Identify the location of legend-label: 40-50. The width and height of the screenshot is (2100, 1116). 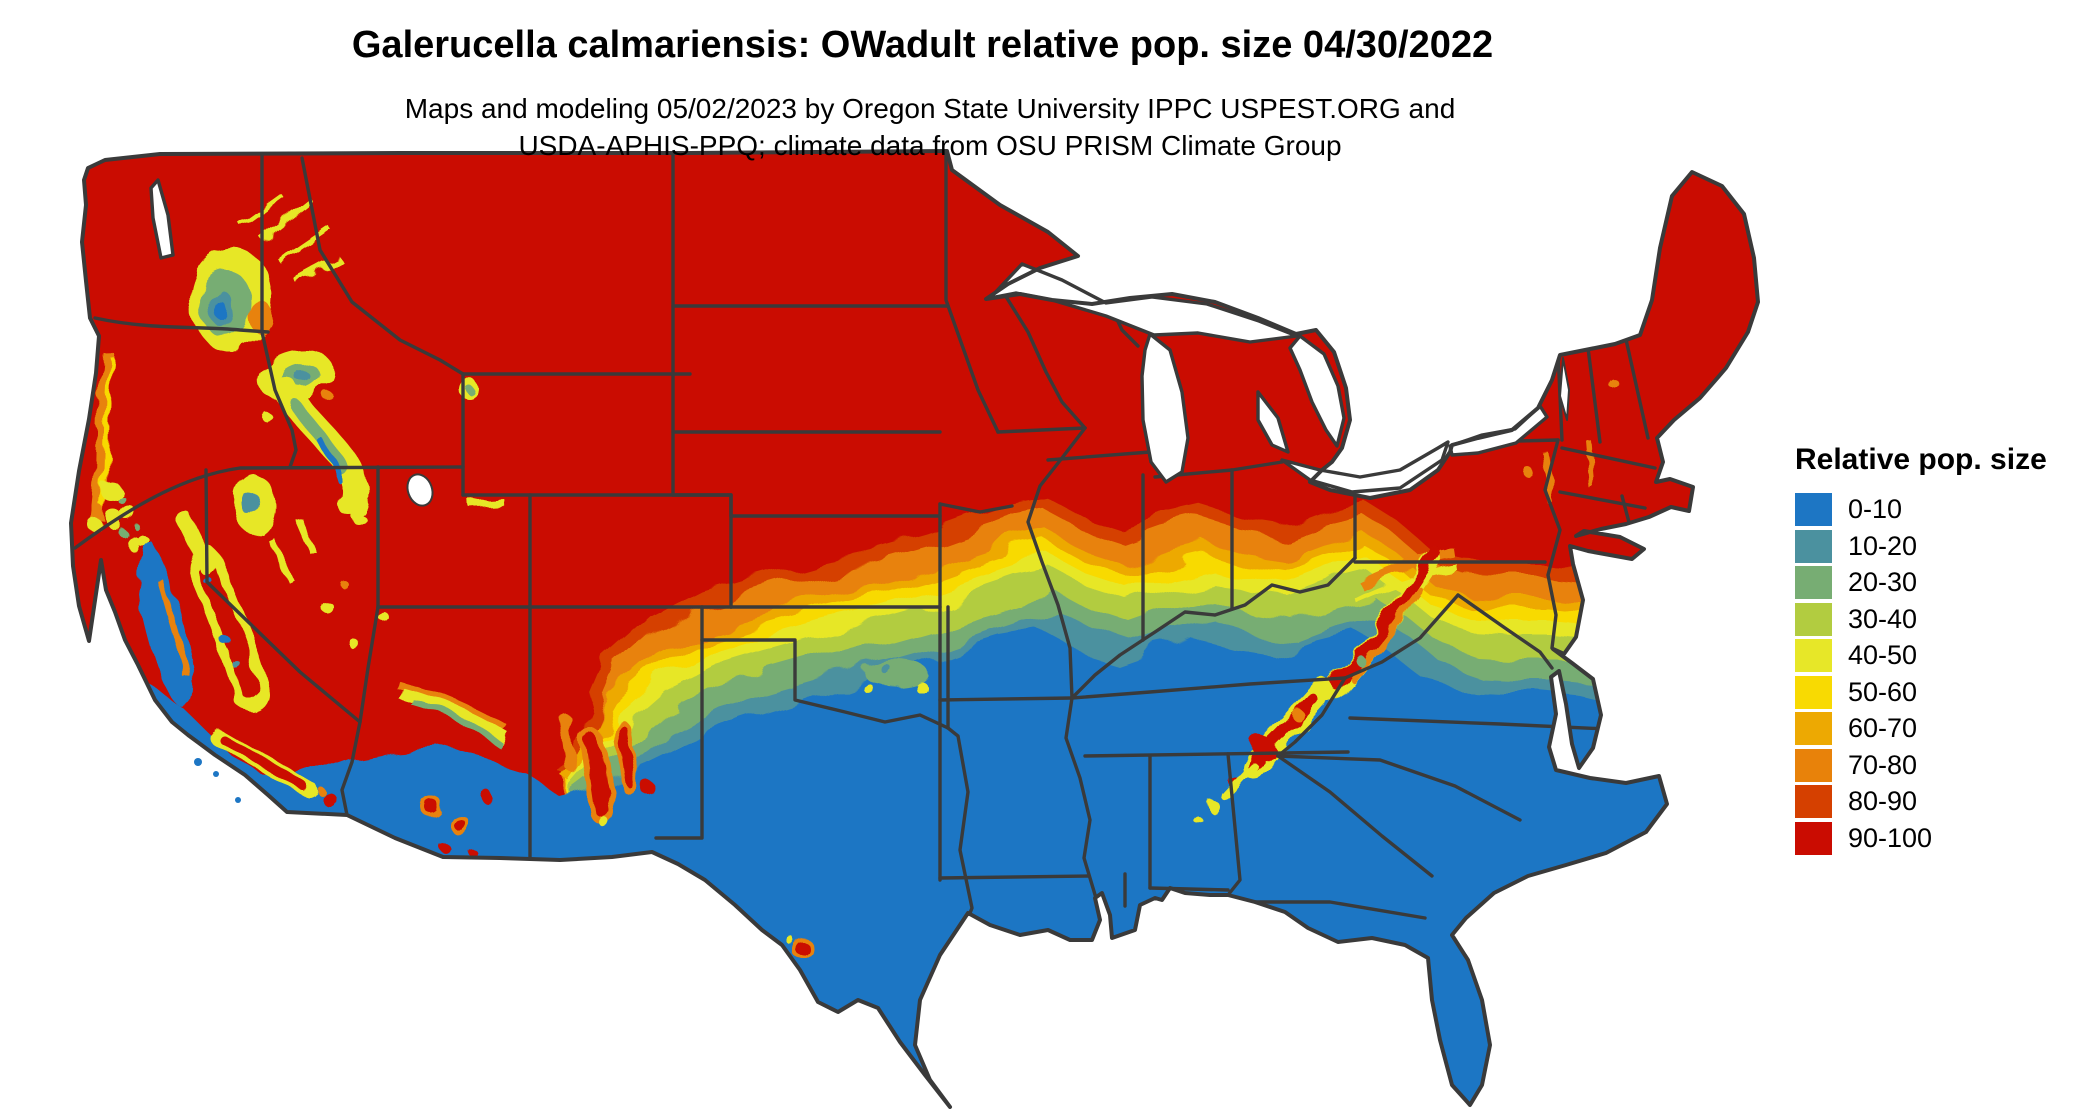
(1883, 655).